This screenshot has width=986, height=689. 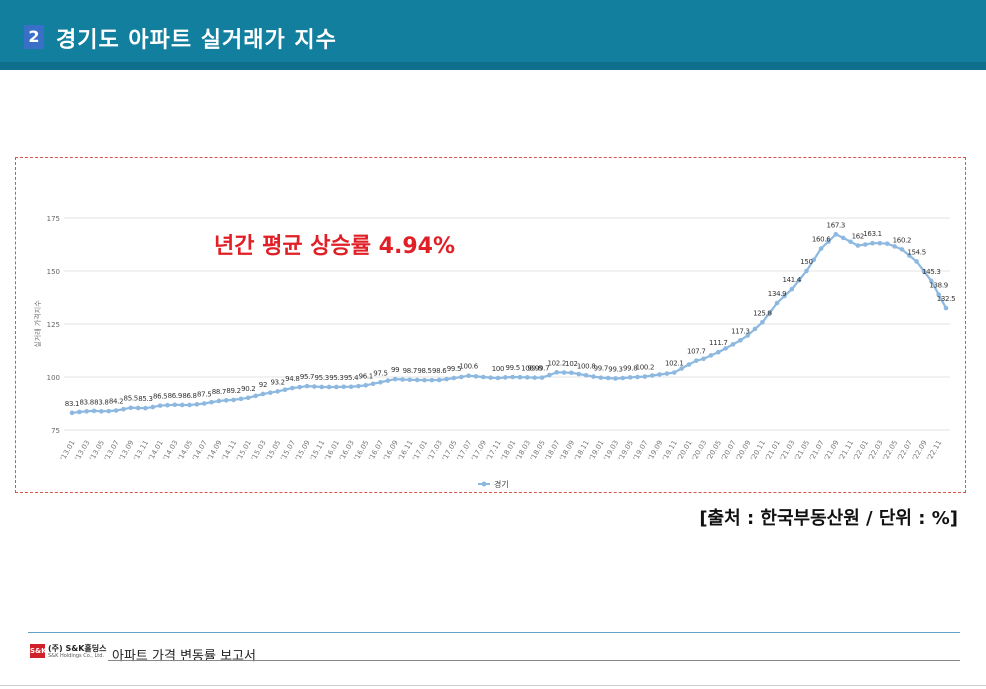 I want to click on header-bar: 2 경기도 아파트 실거래가 지수, so click(x=493, y=35).